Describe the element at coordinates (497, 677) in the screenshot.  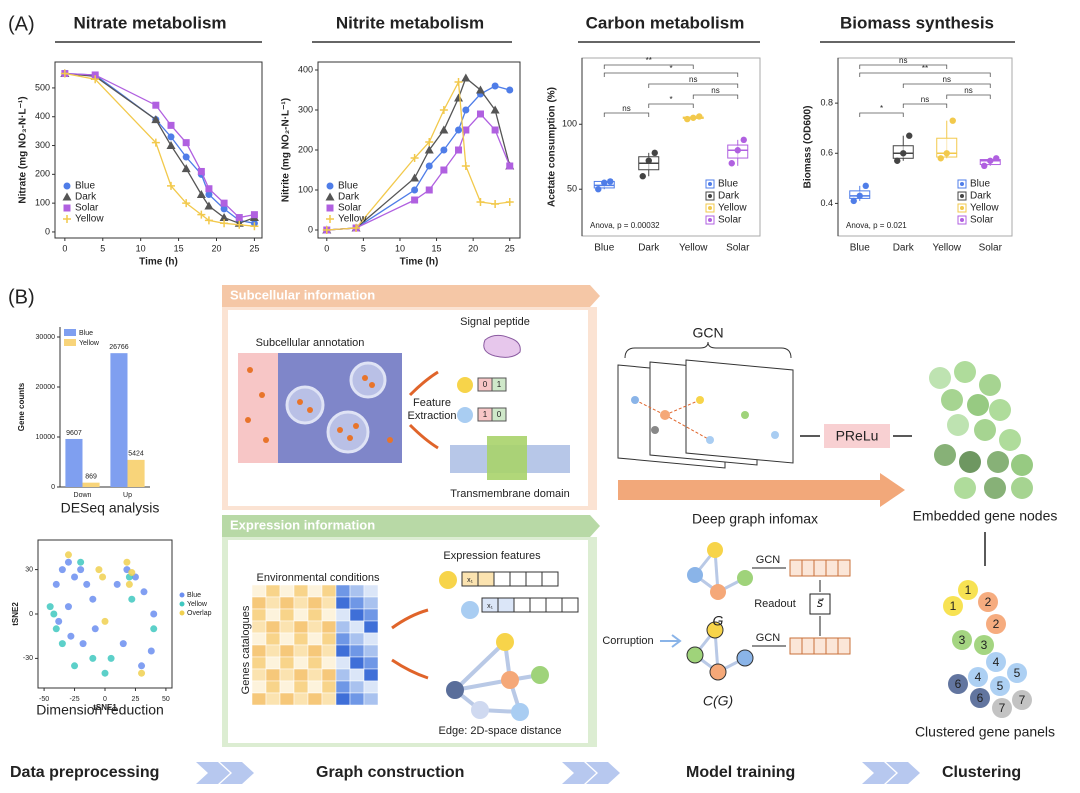
I see `graph-nodes` at that location.